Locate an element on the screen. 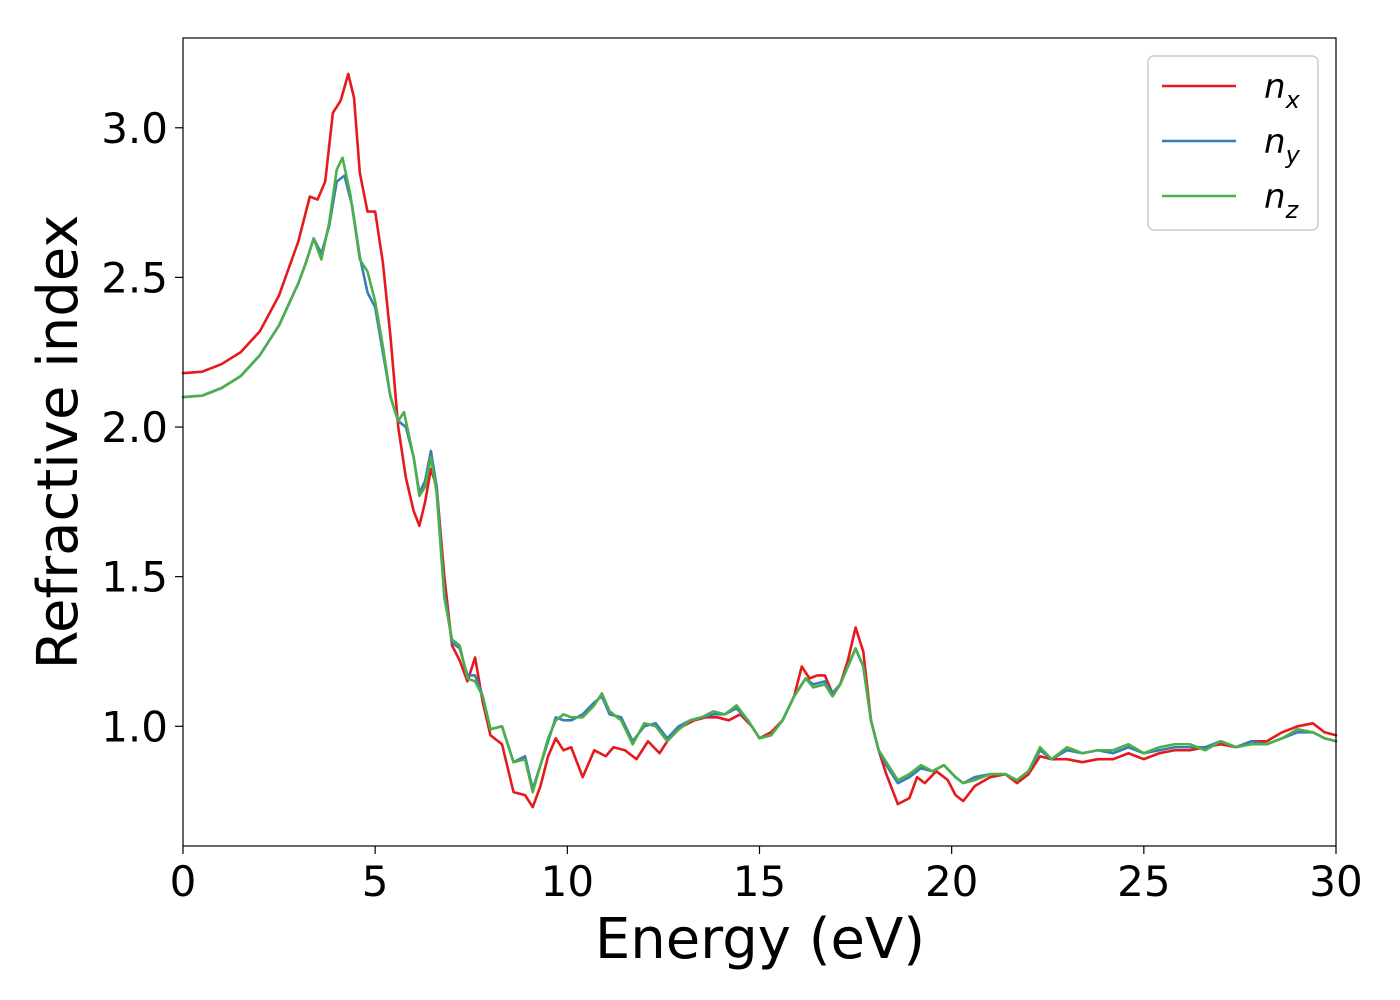 The image size is (1400, 1000). x-tick-label: 5 is located at coordinates (375, 881).